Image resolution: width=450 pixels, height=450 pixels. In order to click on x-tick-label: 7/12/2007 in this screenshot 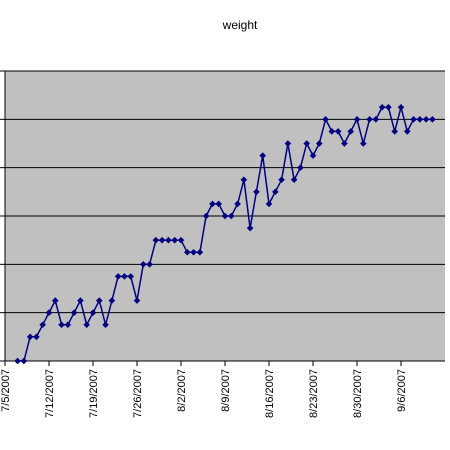, I will do `click(50, 393)`.